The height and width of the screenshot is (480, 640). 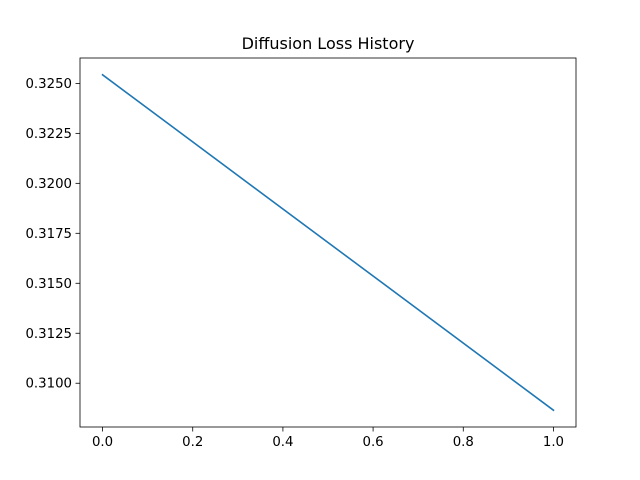 I want to click on y-tick-label: 0.3250, so click(x=48, y=84).